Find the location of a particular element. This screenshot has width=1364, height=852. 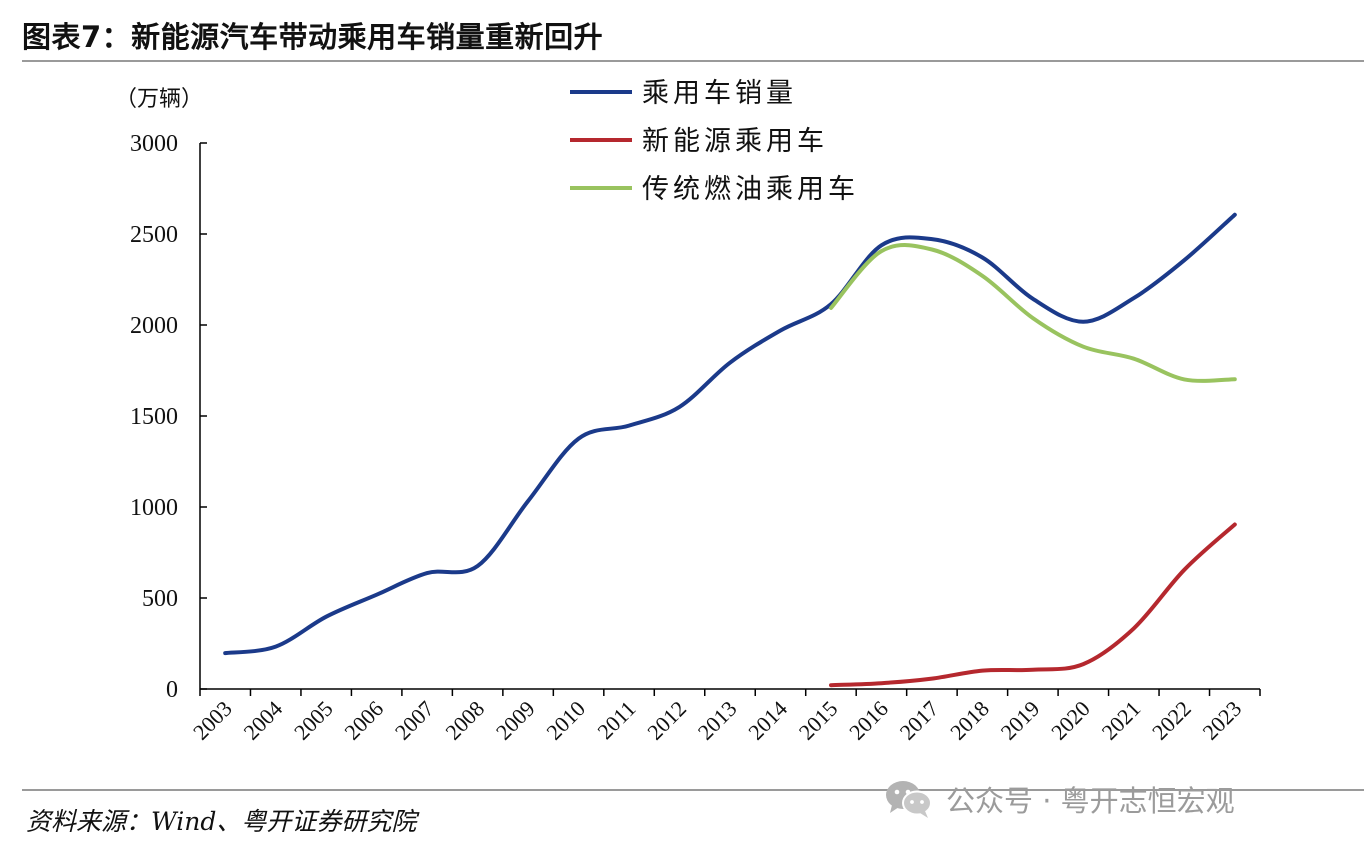

x-tick-label: 2012 is located at coordinates (666, 720).